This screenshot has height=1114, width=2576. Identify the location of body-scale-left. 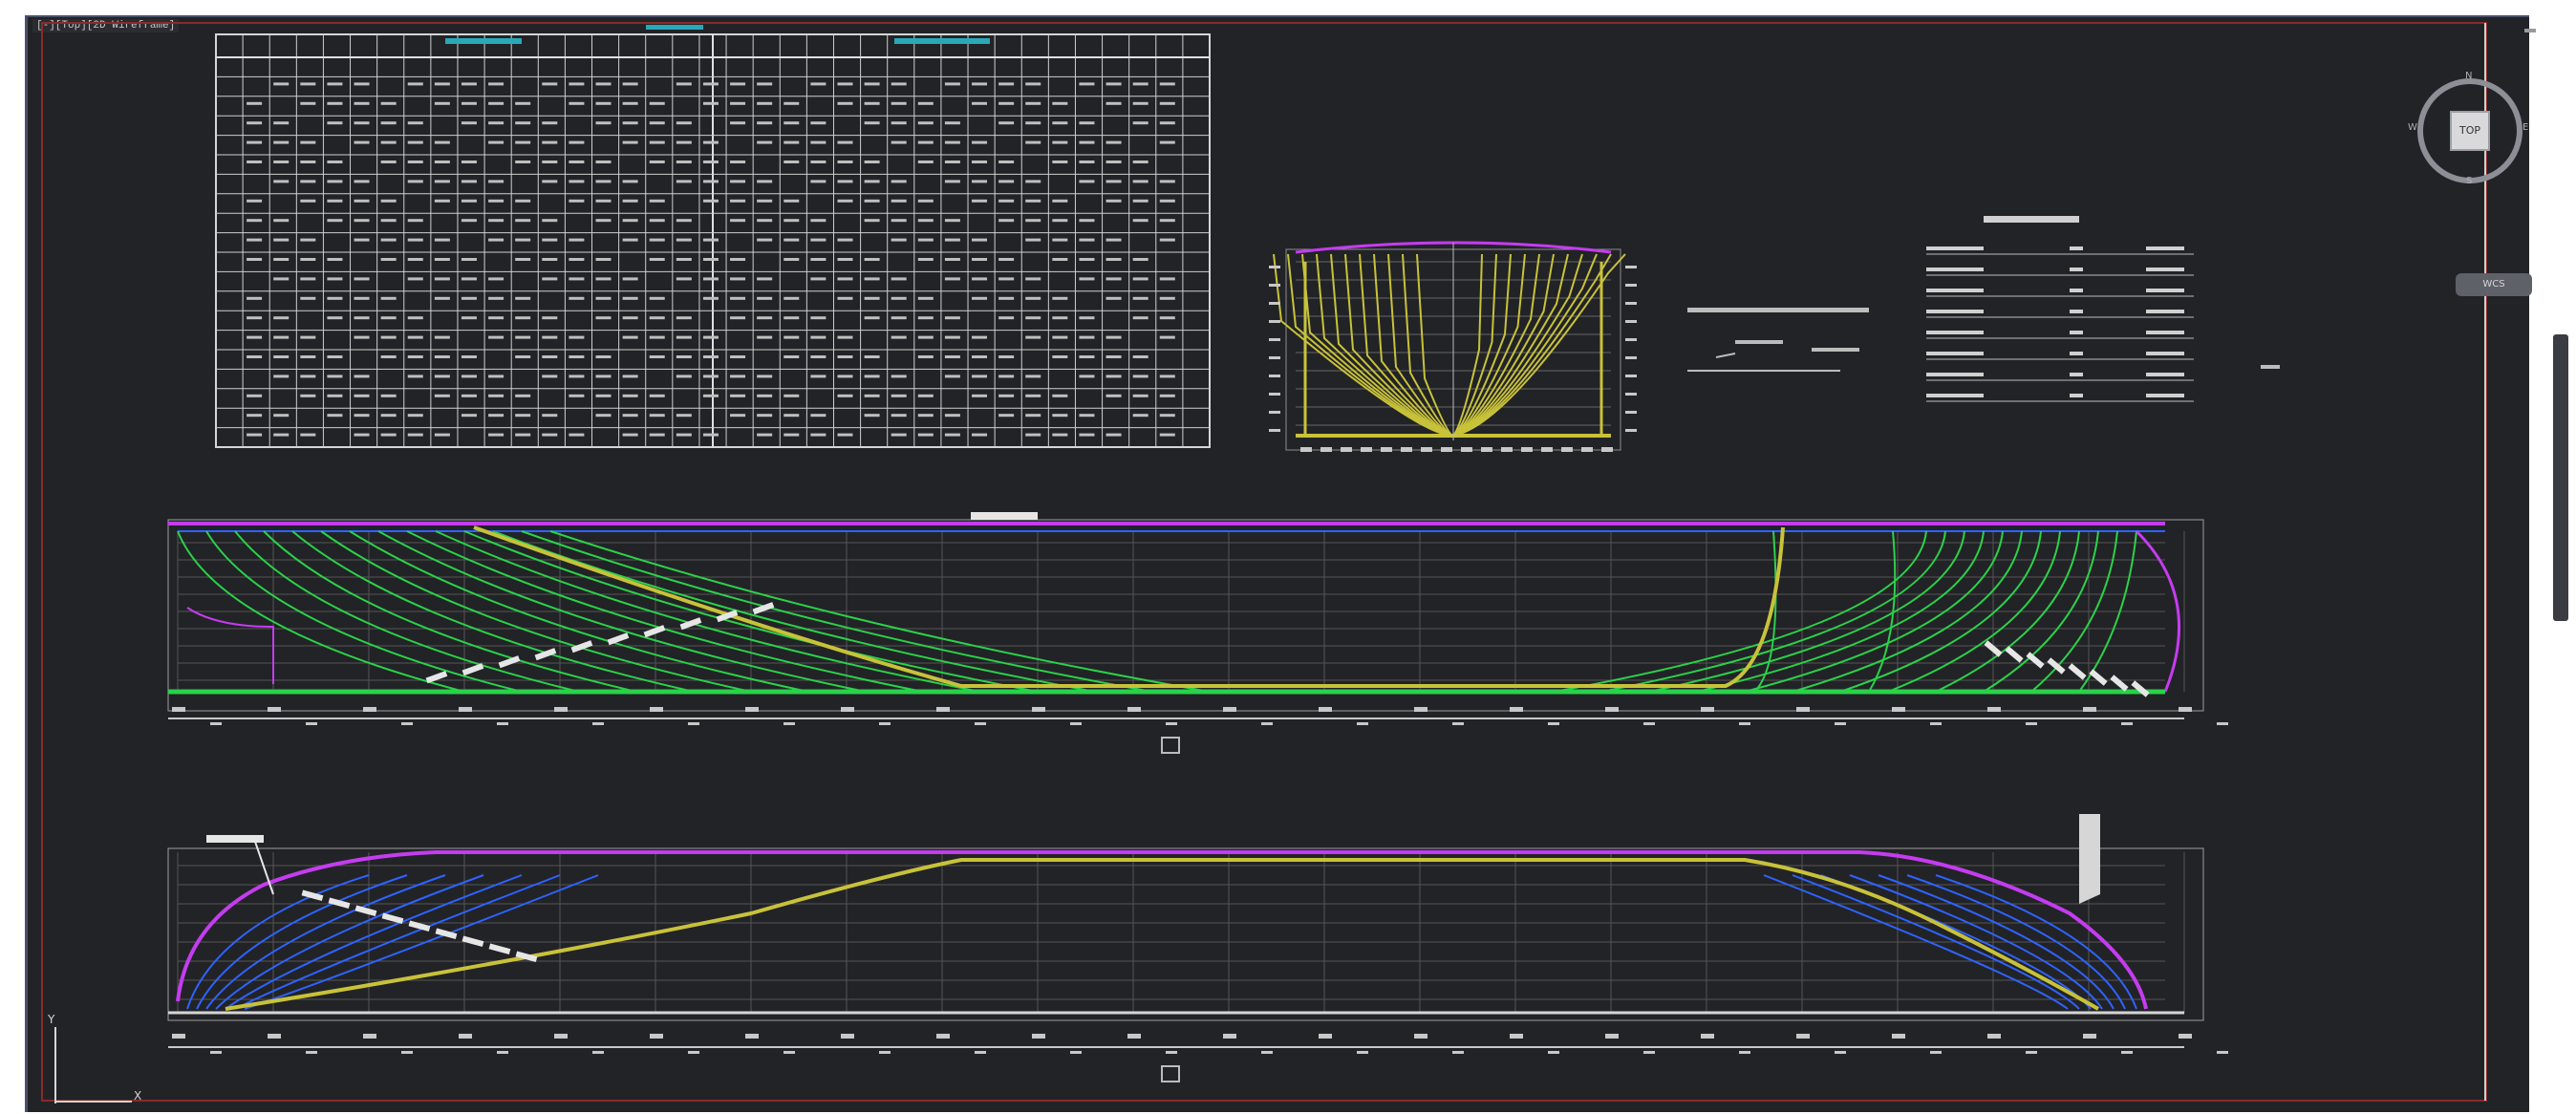
(1274, 376).